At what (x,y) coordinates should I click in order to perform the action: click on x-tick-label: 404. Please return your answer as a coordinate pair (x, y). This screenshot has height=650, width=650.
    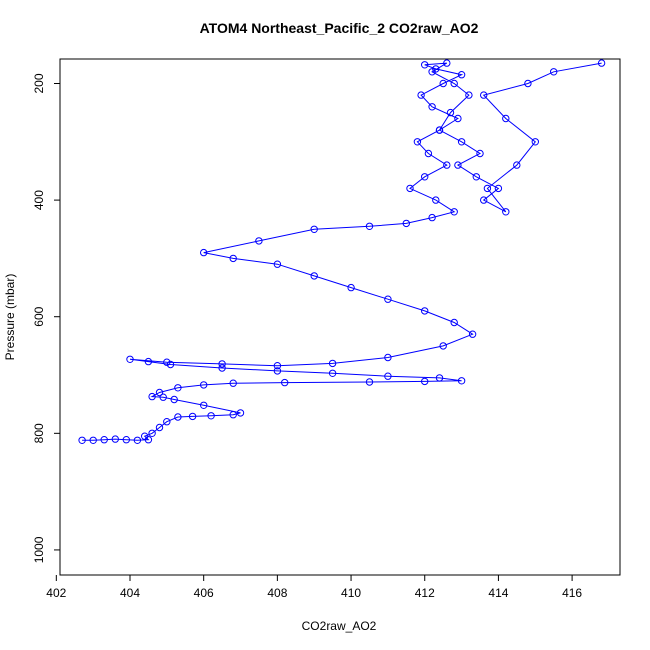
    Looking at the image, I should click on (130, 593).